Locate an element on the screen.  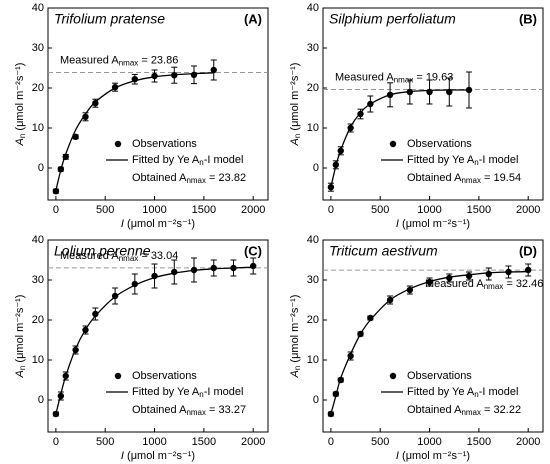
legend-marker is located at coordinates (118, 376).